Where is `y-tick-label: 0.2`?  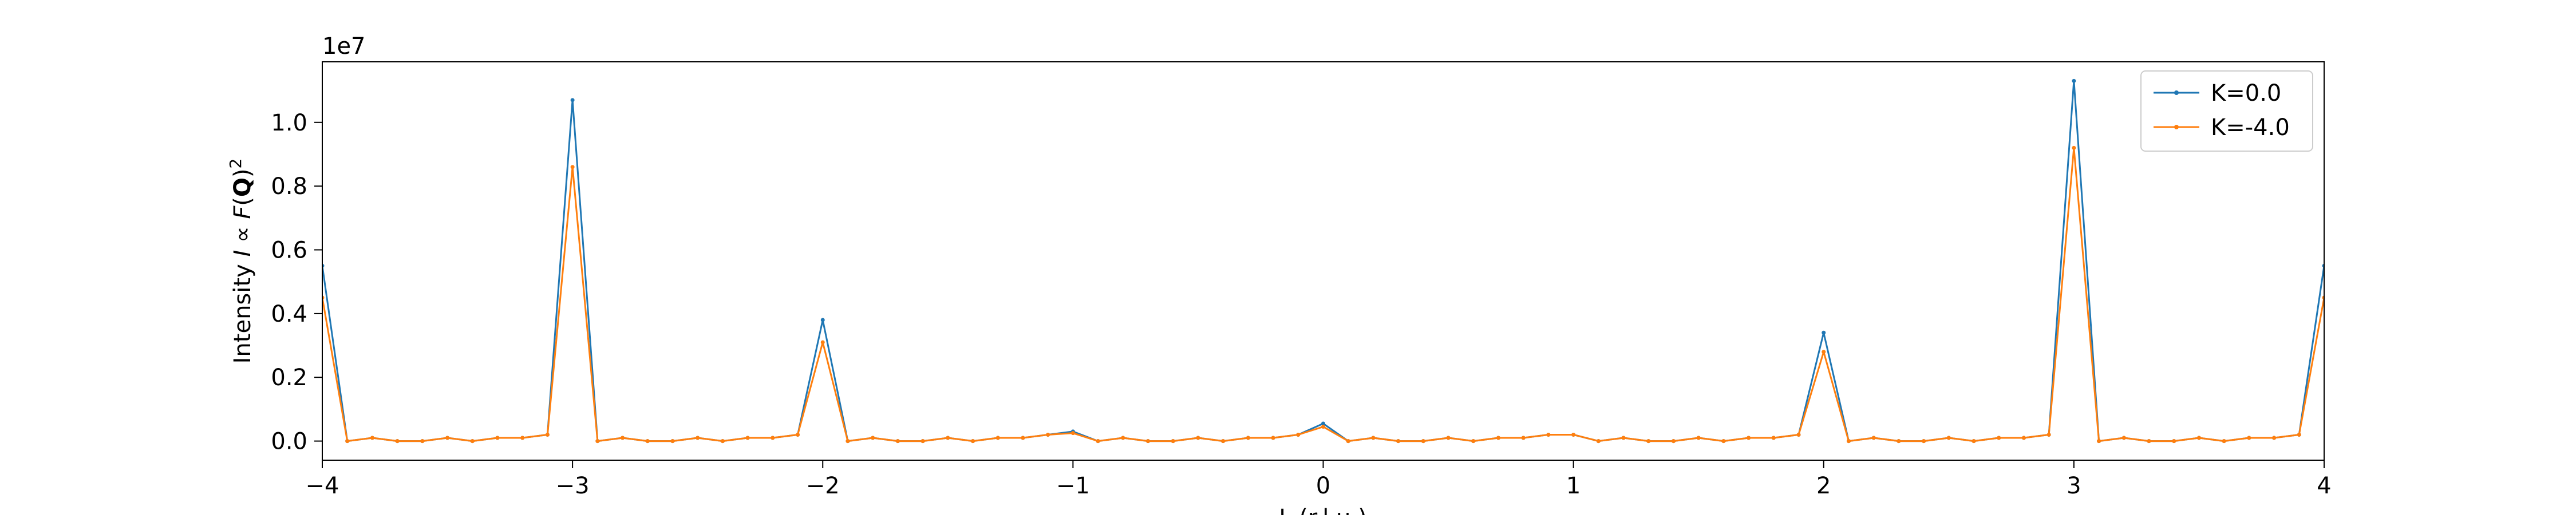
y-tick-label: 0.2 is located at coordinates (289, 378).